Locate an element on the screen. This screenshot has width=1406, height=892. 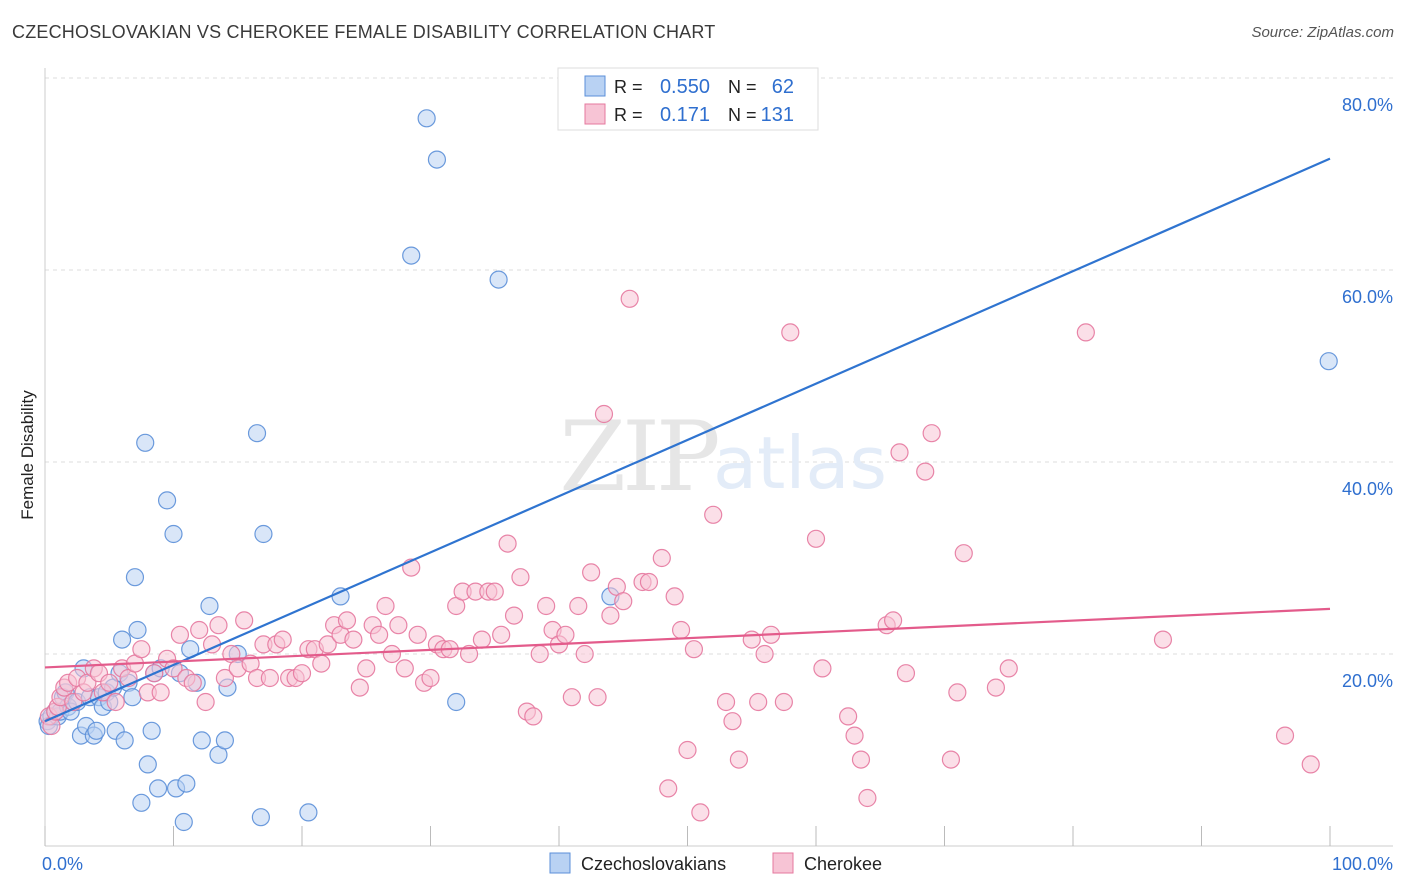
bottom-legend-label: Cherokee is located at coordinates (843, 864).